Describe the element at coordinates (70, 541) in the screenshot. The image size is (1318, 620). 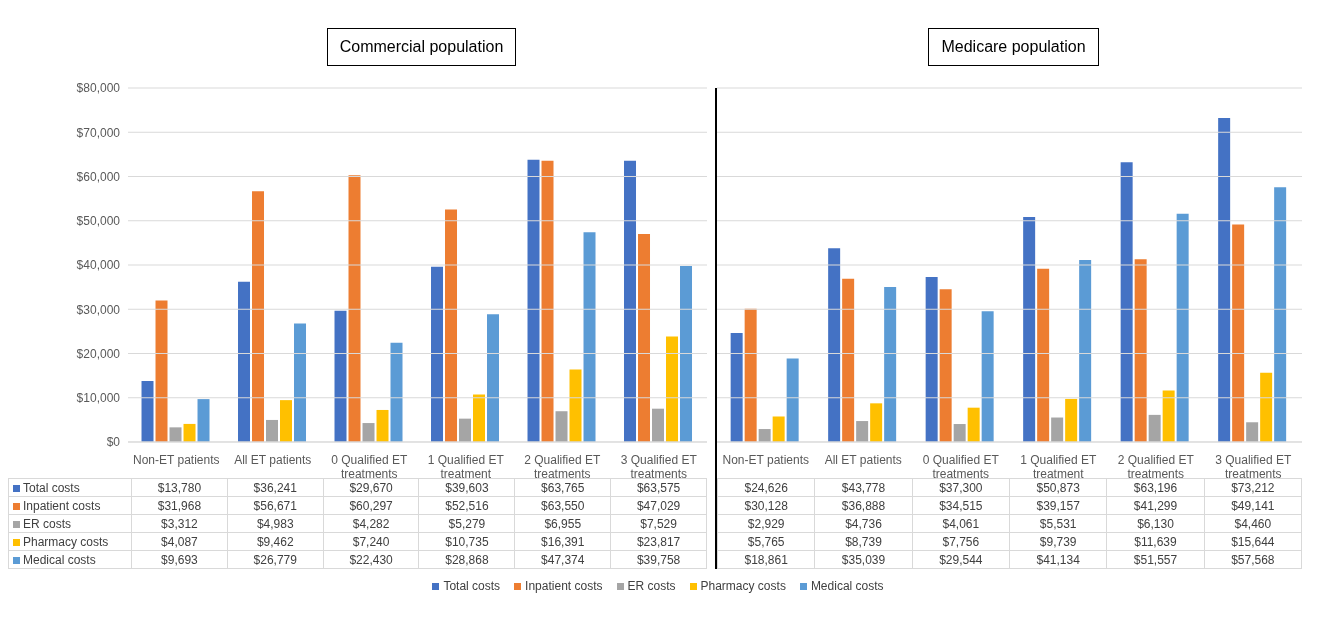
I see `legend-label: Pharmacy costs` at that location.